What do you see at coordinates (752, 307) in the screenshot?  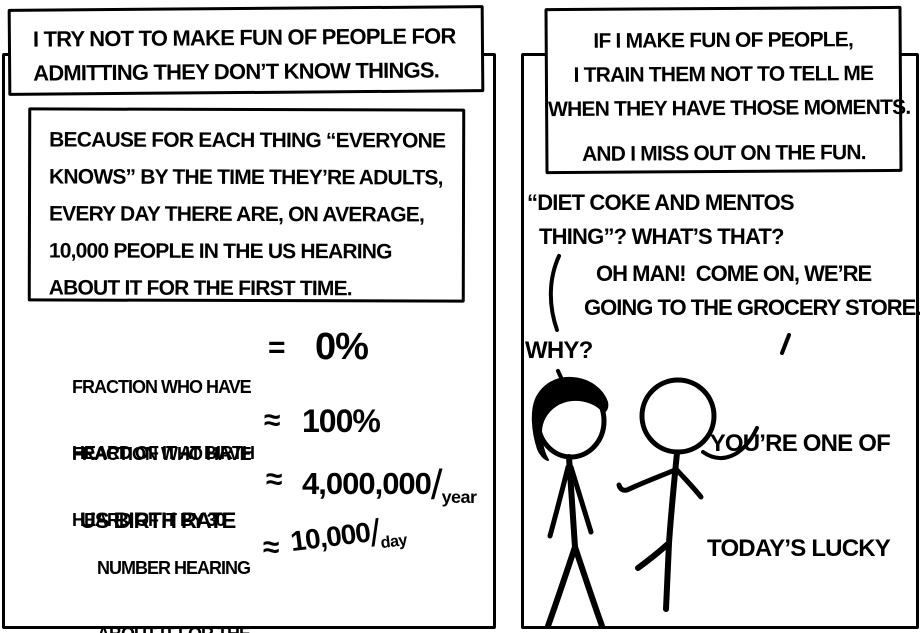 I see `dialogue-response-line: GOING TO THE GROCERY STORE.` at bounding box center [752, 307].